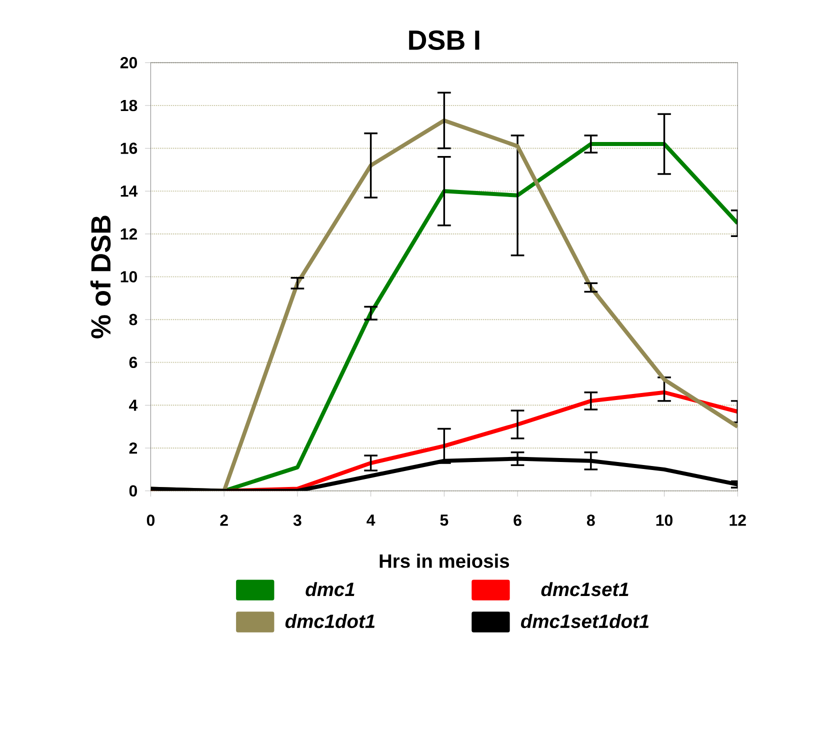 The image size is (831, 731). I want to click on y-axis-title: % of DSB, so click(100, 277).